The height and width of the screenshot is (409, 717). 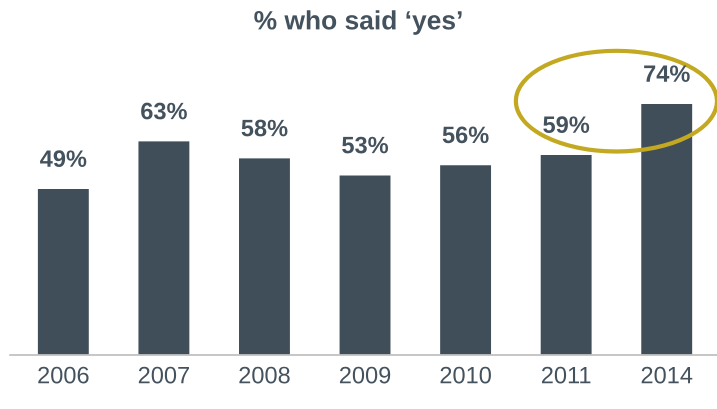 I want to click on data-label: 63%, so click(x=164, y=111).